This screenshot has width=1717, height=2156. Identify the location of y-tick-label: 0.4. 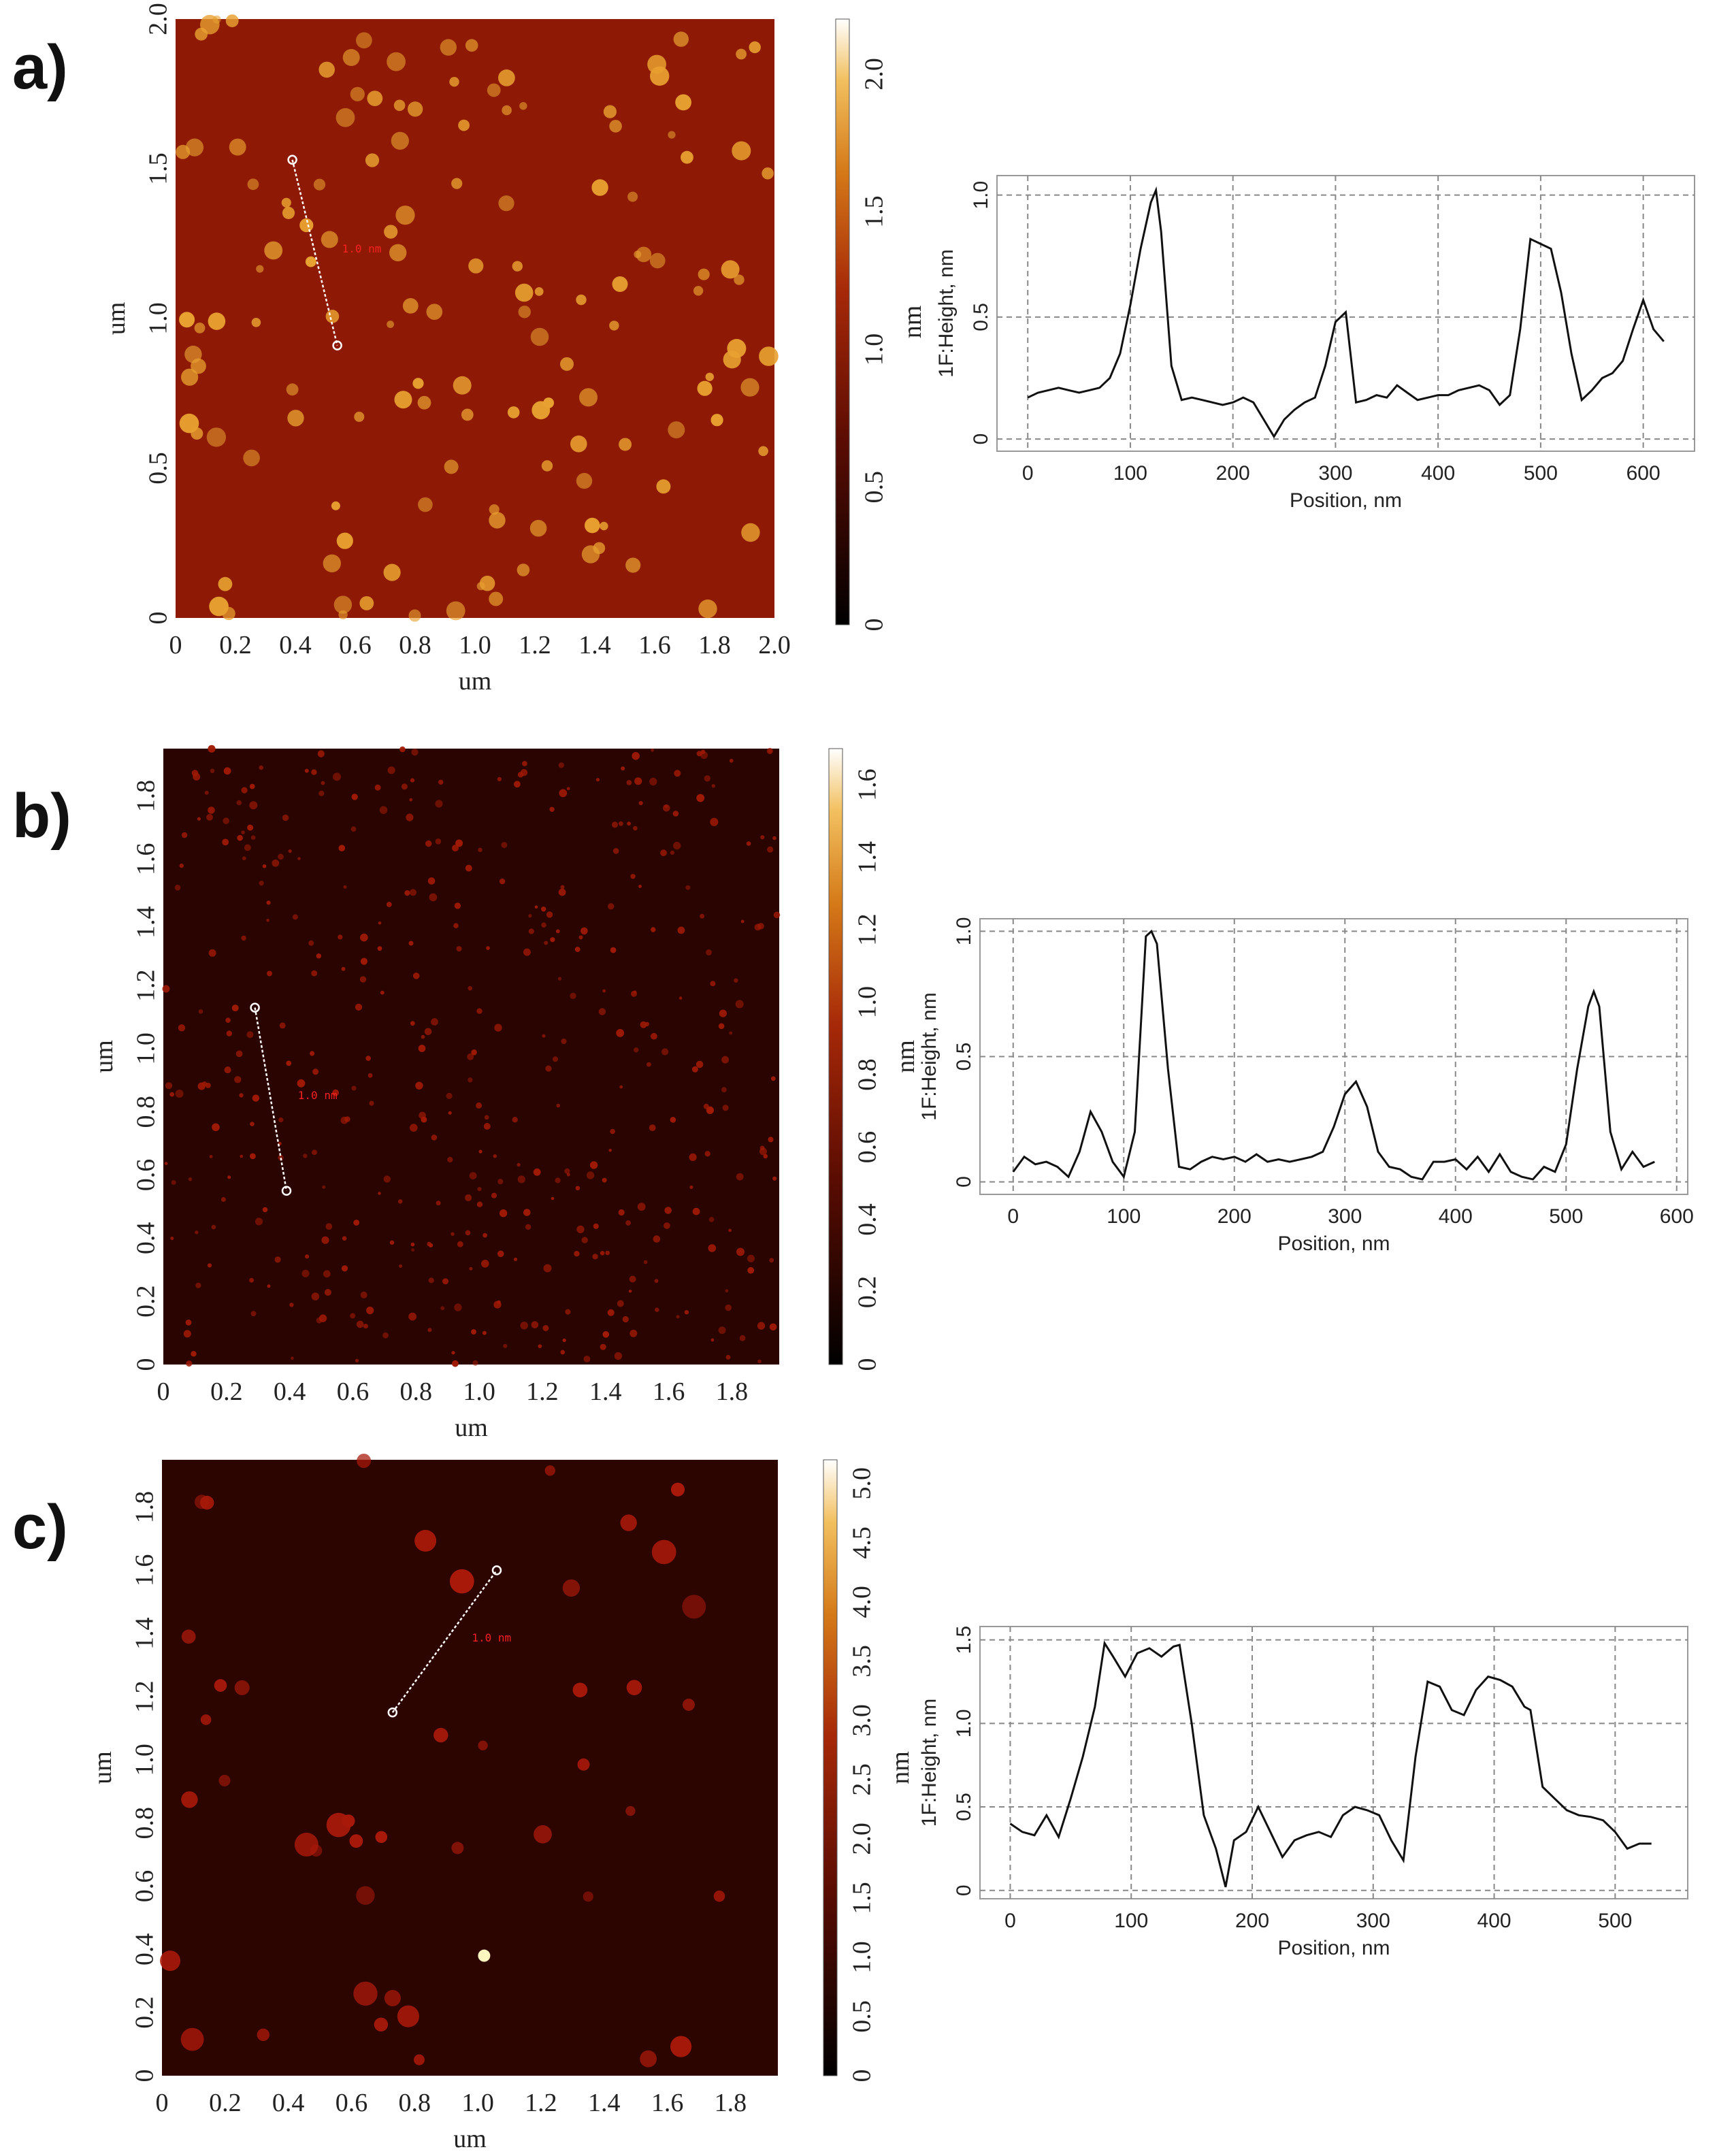
(146, 1238).